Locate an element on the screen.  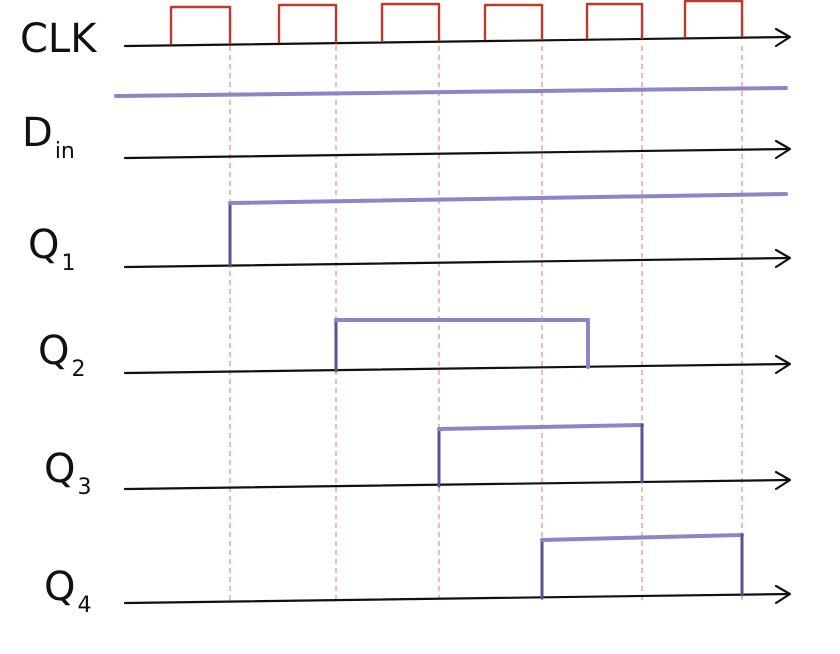
q1-axis-arrowhead is located at coordinates (783, 258).